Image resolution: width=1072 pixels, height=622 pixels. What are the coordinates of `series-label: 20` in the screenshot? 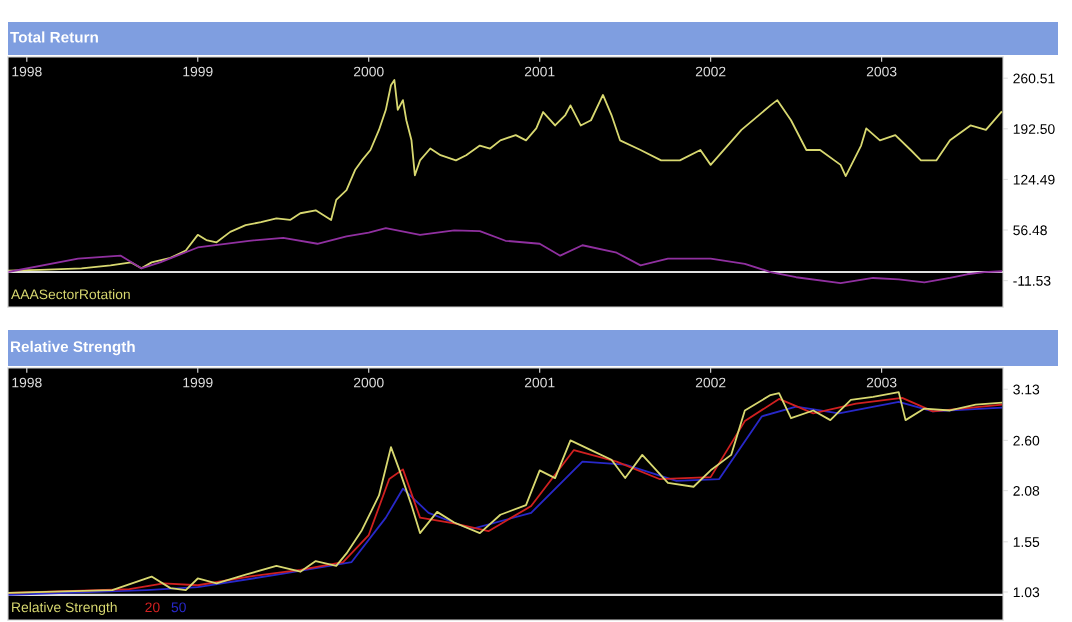 It's located at (152, 607).